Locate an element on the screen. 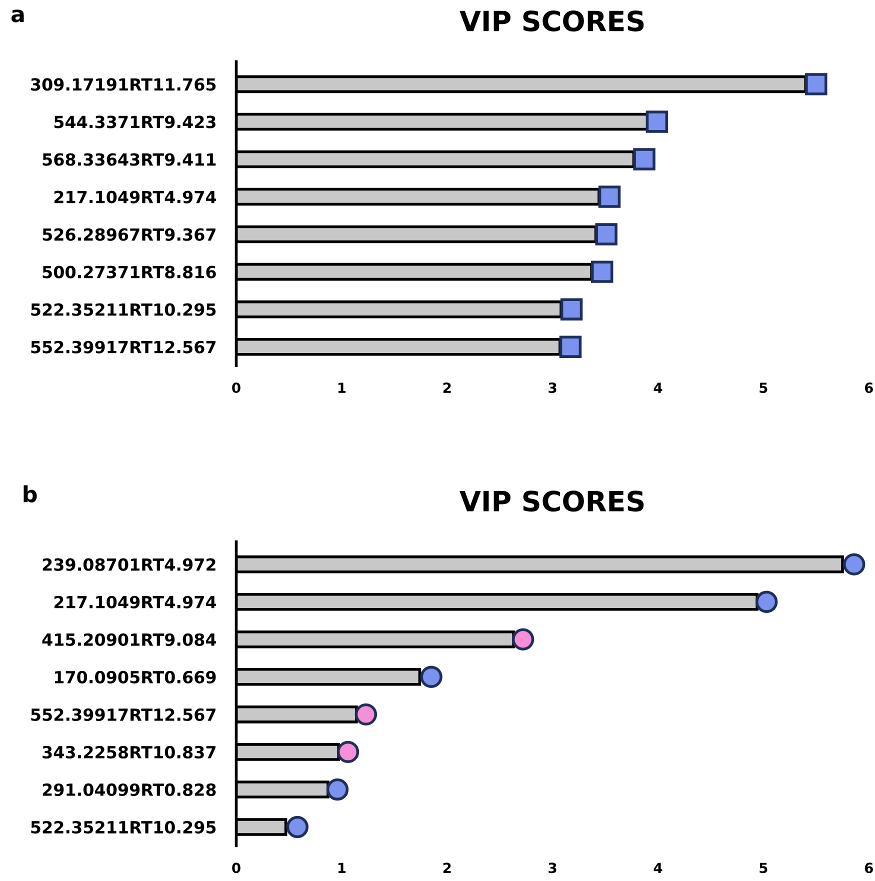  y-tick-label: 526.28967RT9.367 is located at coordinates (129, 234).